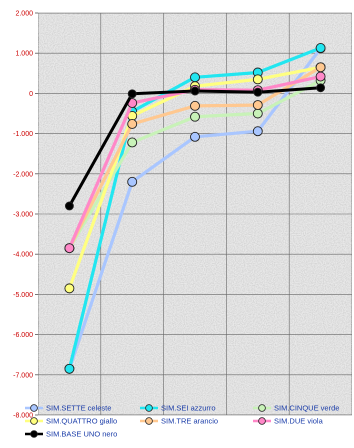  Describe the element at coordinates (23, 375) in the screenshot. I see `y-tick-label: -7.000` at that location.